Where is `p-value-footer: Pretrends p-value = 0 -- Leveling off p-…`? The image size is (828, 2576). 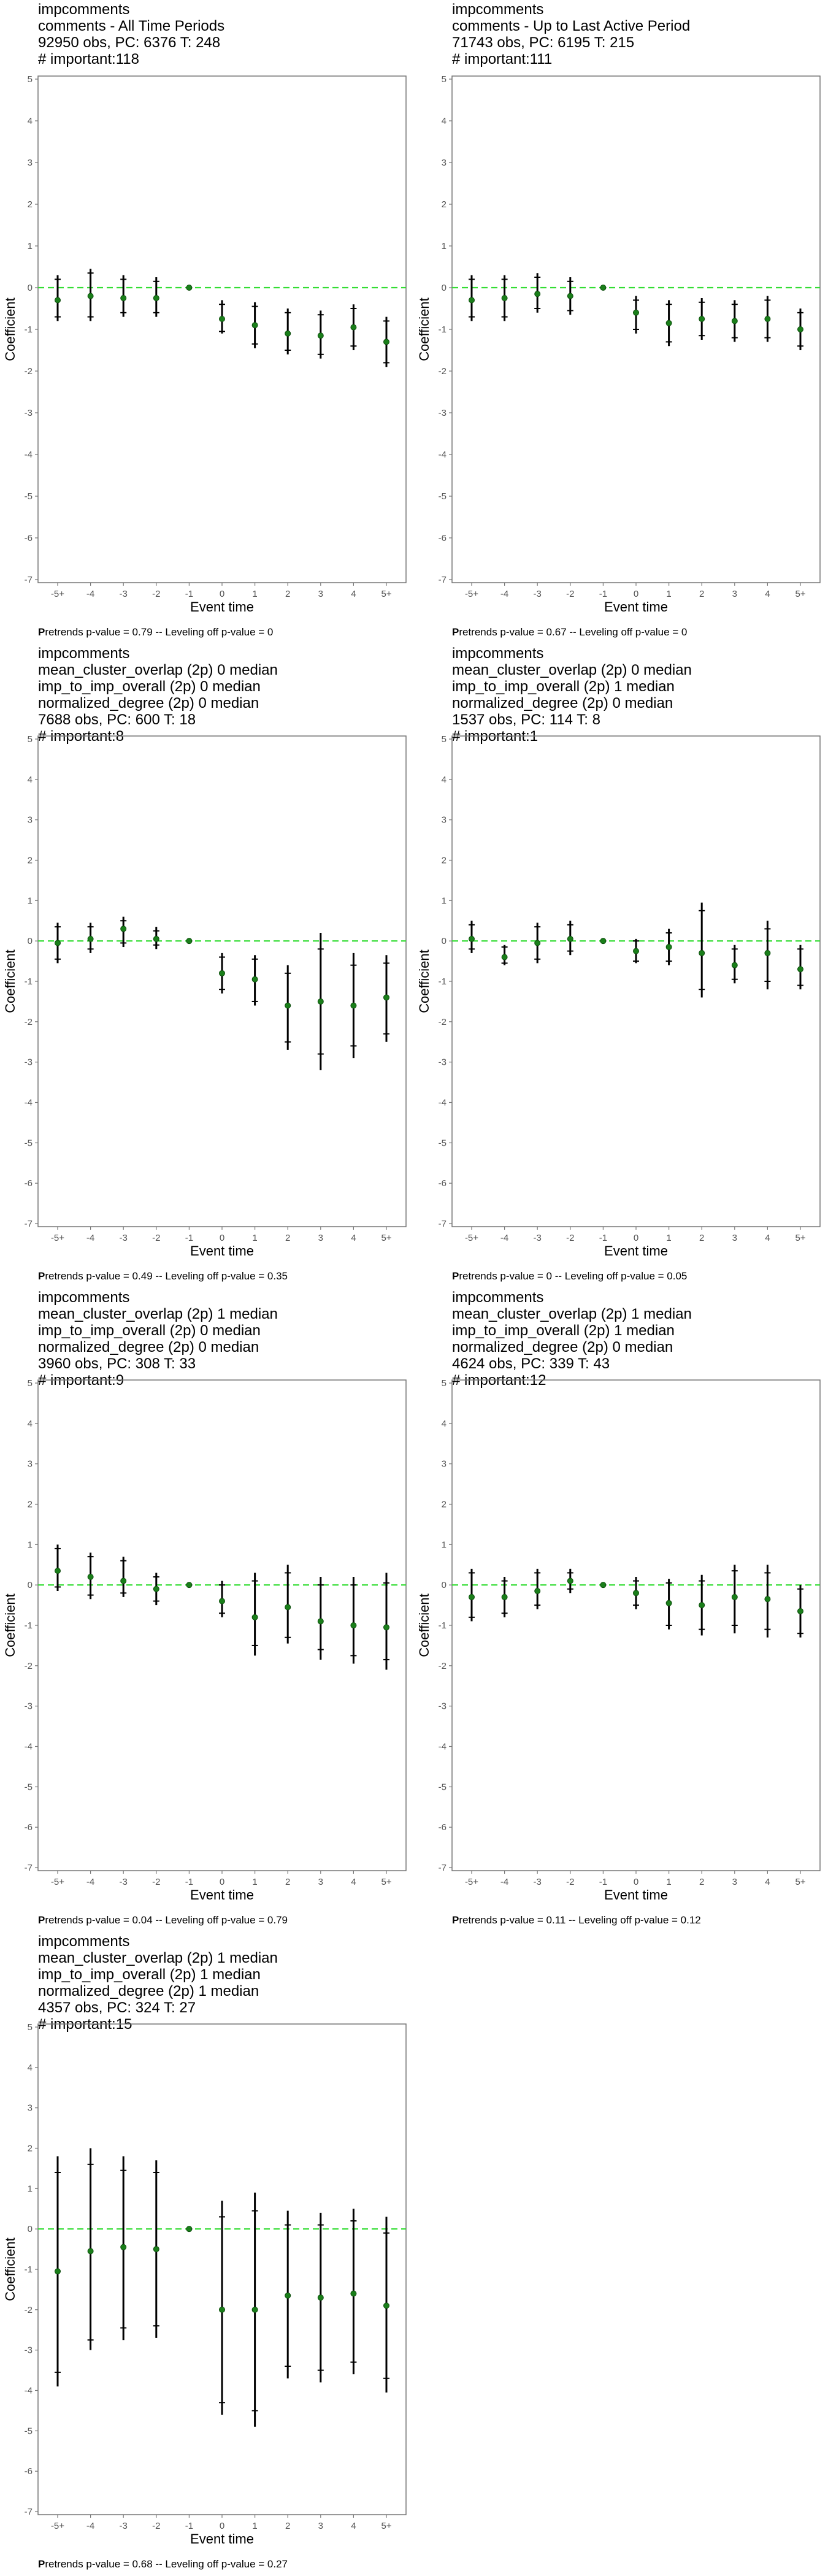
p-value-footer: Pretrends p-value = 0 -- Leveling off p-… is located at coordinates (569, 1276).